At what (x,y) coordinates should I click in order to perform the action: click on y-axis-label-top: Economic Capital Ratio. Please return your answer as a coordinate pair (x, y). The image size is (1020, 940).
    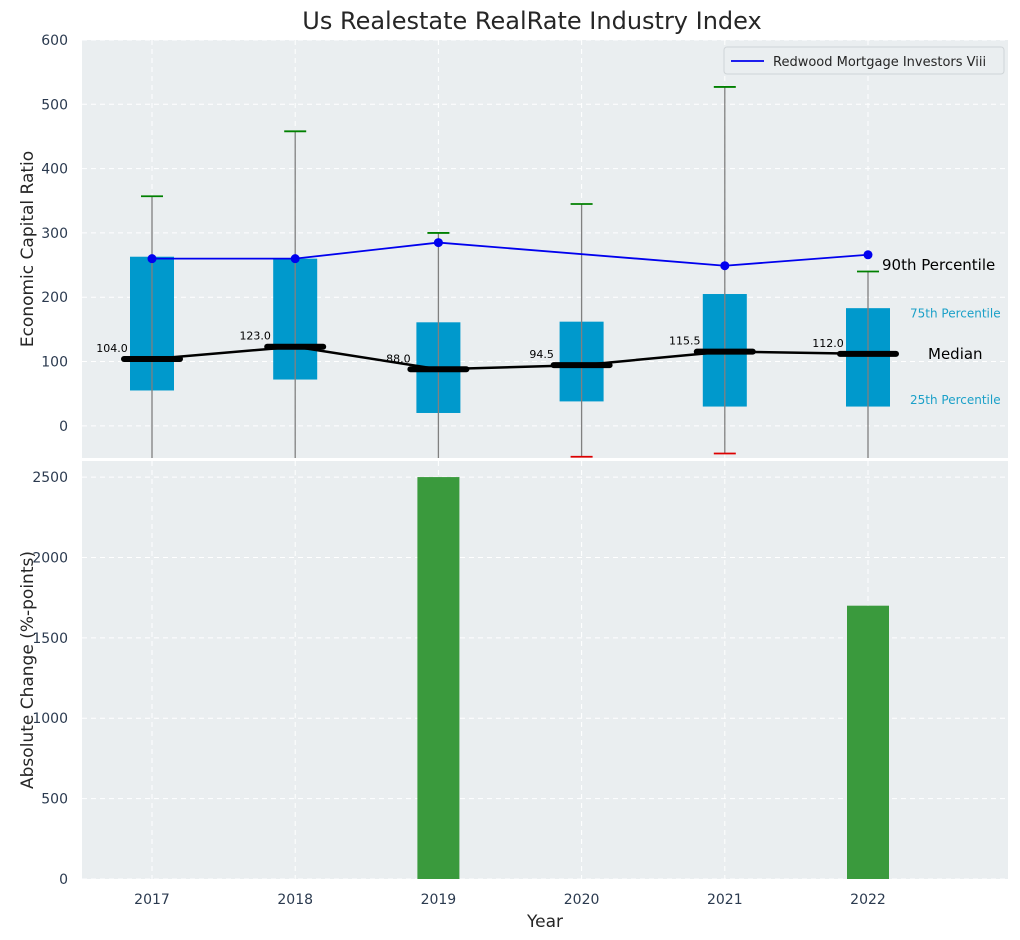
    Looking at the image, I should click on (28, 249).